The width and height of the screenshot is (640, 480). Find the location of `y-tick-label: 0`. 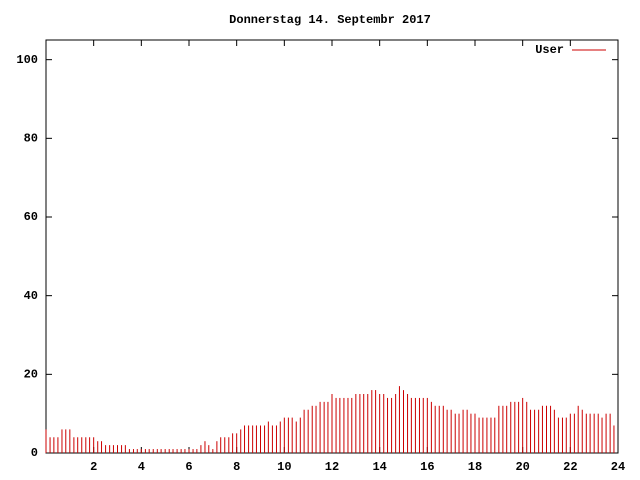

y-tick-label: 0 is located at coordinates (34, 453).